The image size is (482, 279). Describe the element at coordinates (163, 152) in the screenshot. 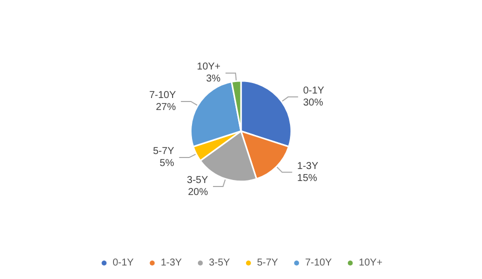

I see `slice-label: 5-7Y` at that location.